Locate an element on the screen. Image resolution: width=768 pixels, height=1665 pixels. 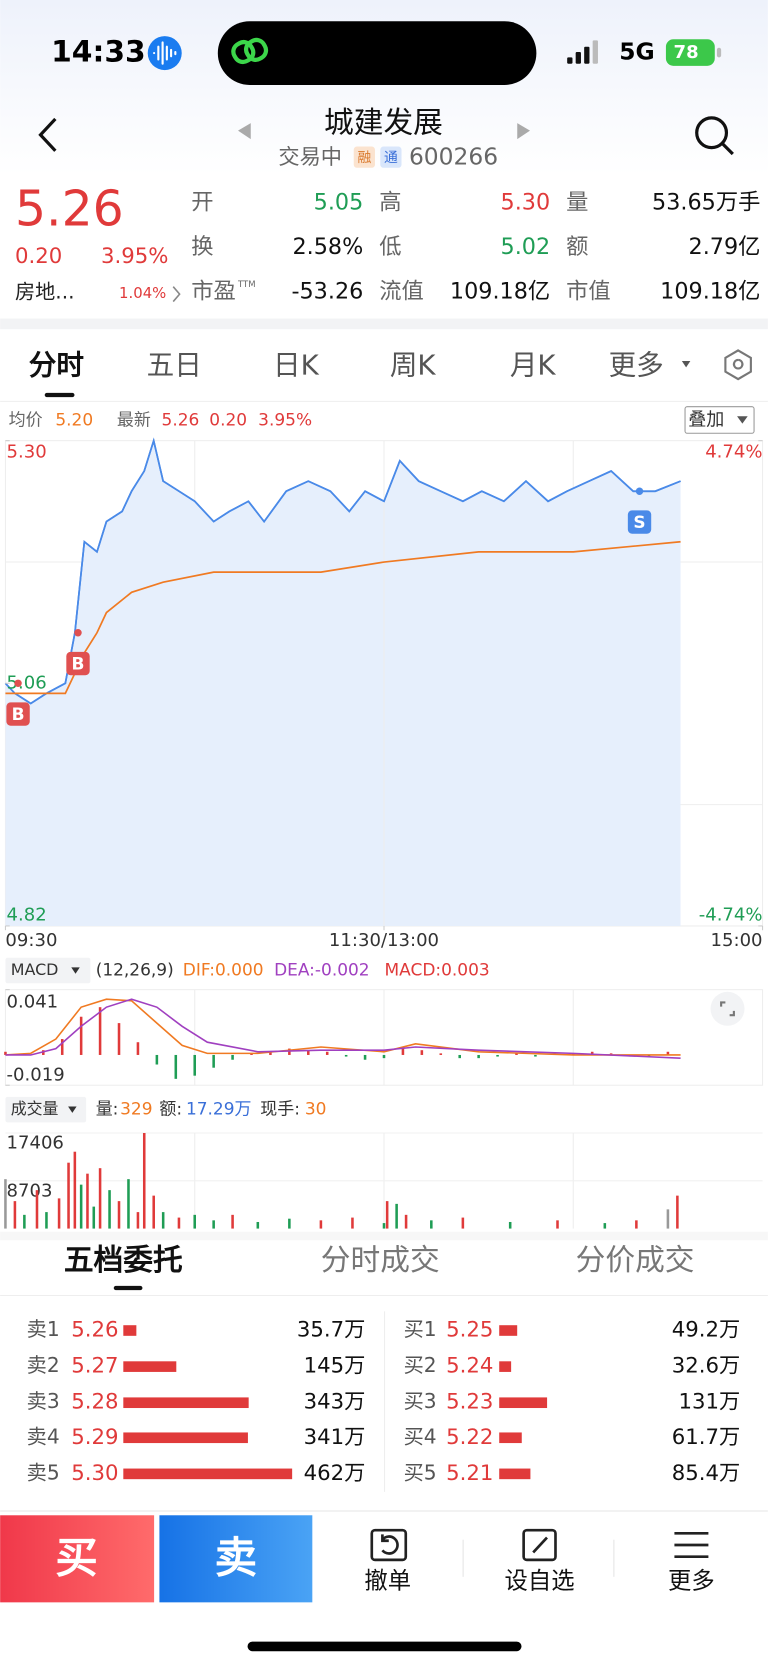
next-stock is located at coordinates (524, 131).